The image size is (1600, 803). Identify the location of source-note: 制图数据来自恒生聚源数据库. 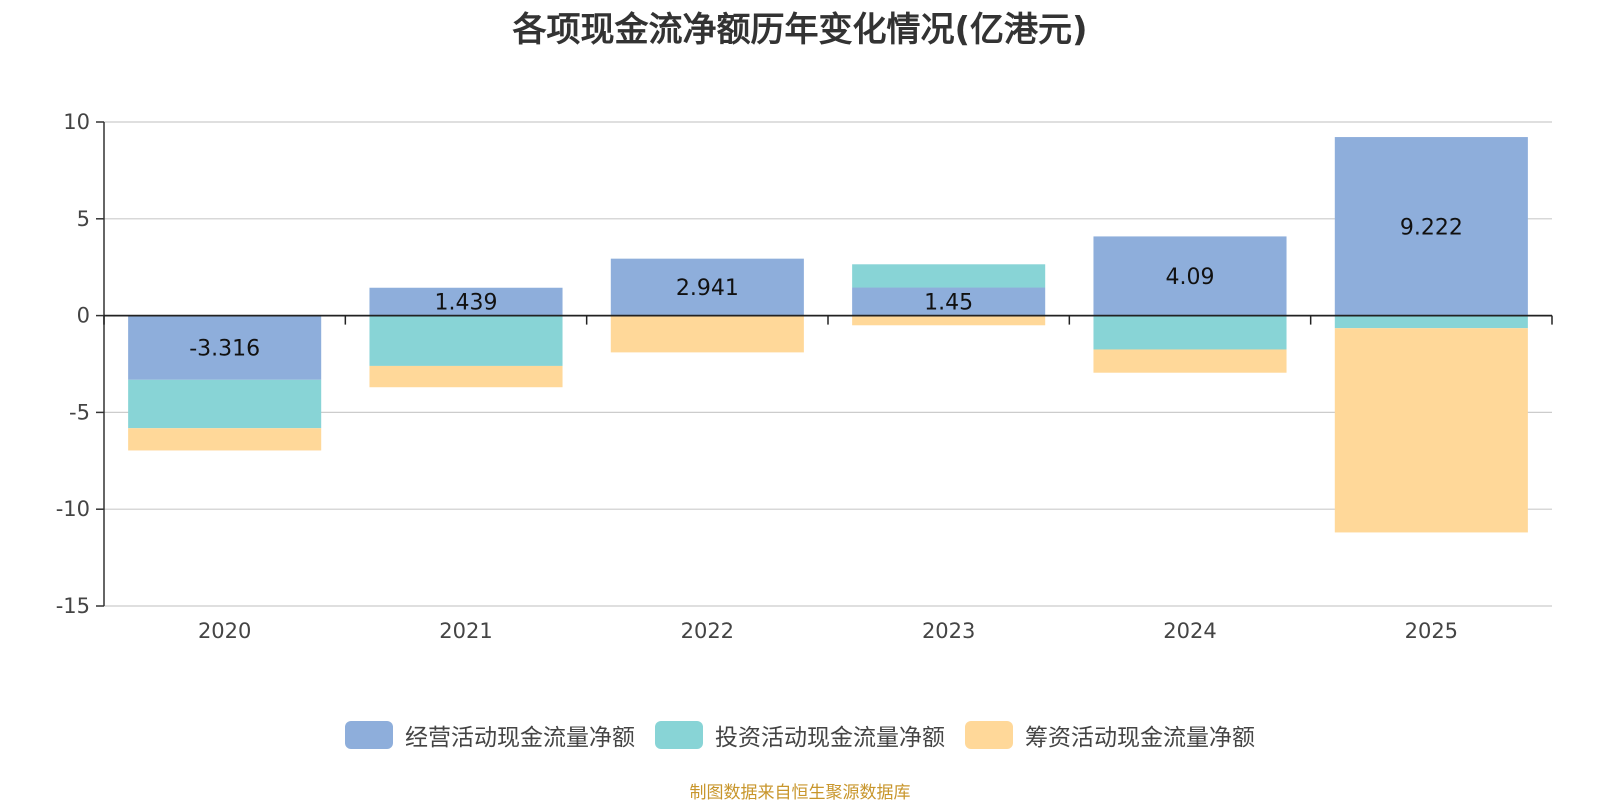
(800, 793).